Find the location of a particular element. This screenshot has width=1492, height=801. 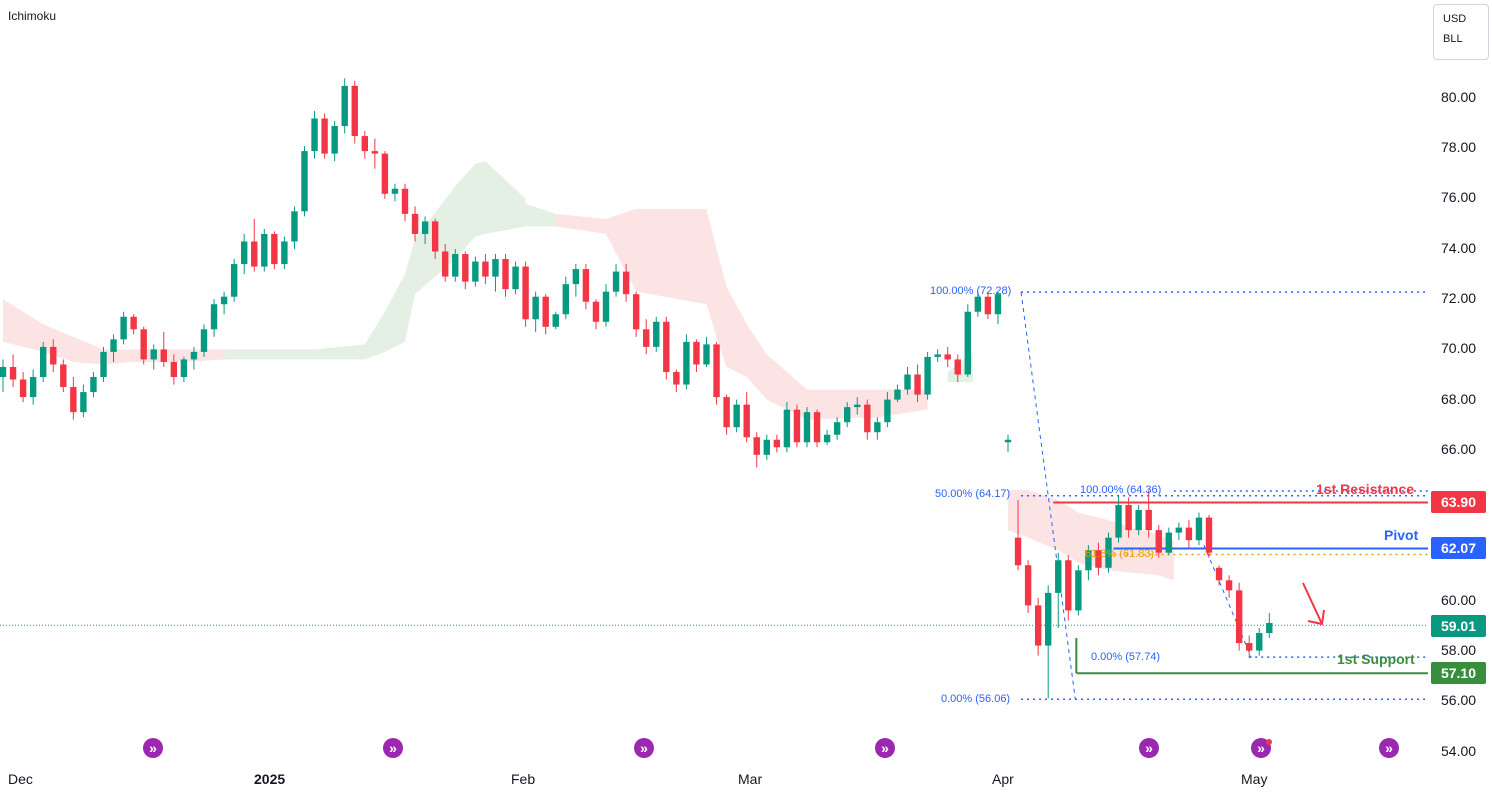

currency-selector: USD BLL is located at coordinates (1461, 32).